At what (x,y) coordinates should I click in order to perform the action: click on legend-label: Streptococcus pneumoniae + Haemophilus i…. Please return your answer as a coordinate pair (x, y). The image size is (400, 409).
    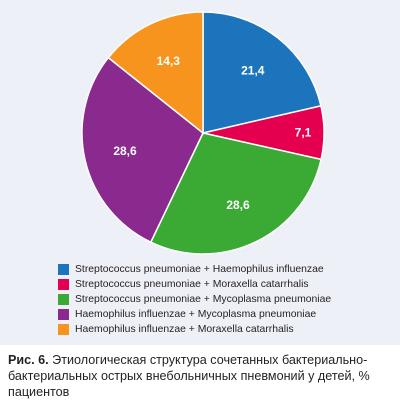
    Looking at the image, I should click on (199, 269).